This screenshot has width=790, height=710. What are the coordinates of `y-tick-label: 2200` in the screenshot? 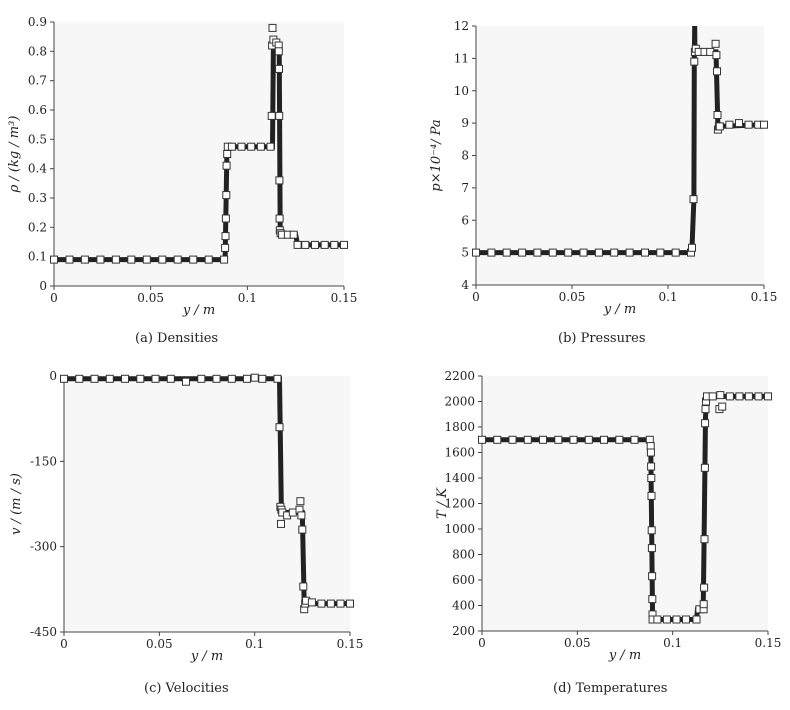 It's located at (459, 376).